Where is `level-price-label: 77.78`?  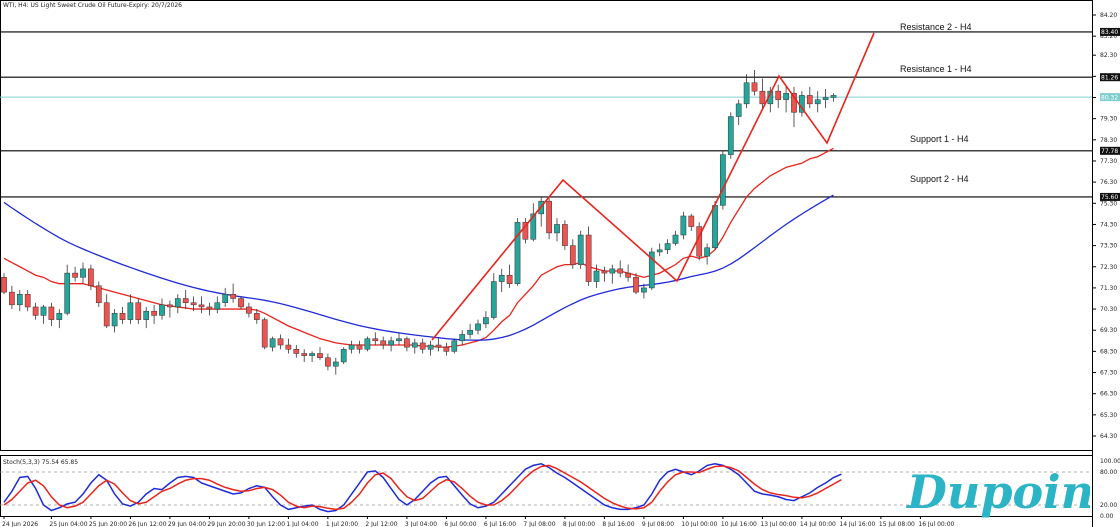
level-price-label: 77.78 is located at coordinates (1109, 151).